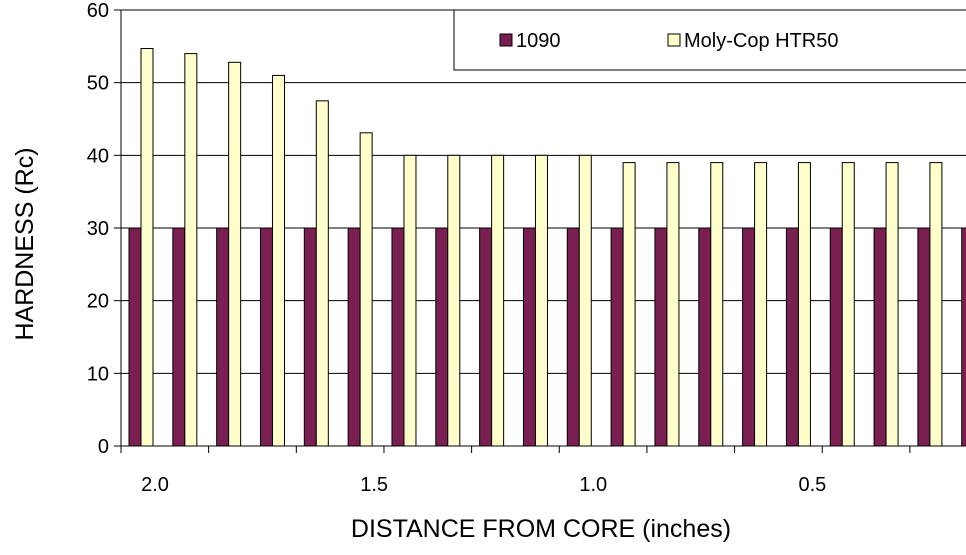 The width and height of the screenshot is (966, 555). I want to click on y-tick-label: 30, so click(98, 229).